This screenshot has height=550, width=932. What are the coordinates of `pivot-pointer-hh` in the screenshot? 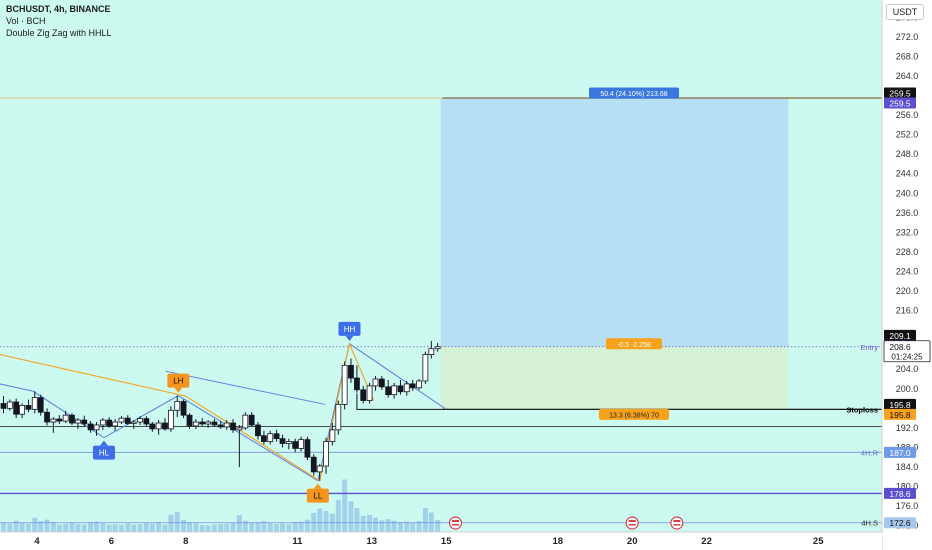 It's located at (349, 338).